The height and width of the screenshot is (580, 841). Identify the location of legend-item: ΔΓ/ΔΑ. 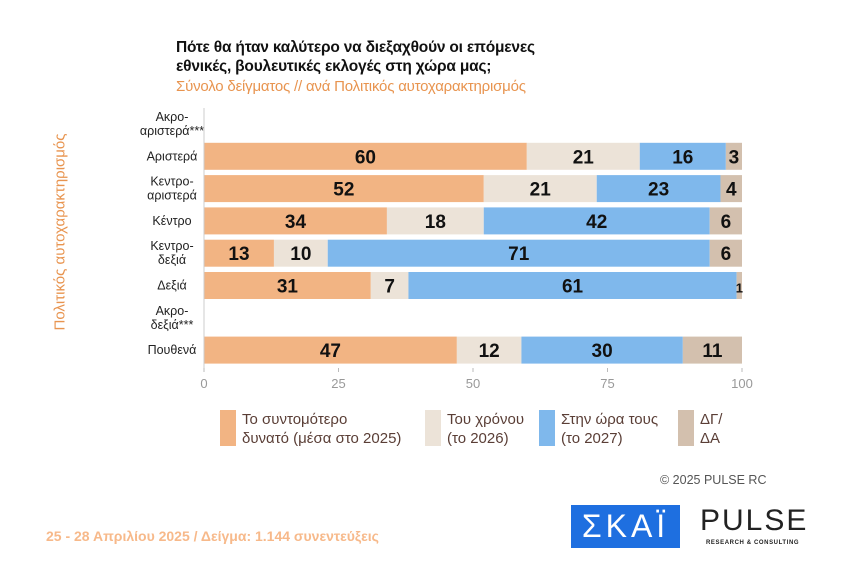
(700, 429).